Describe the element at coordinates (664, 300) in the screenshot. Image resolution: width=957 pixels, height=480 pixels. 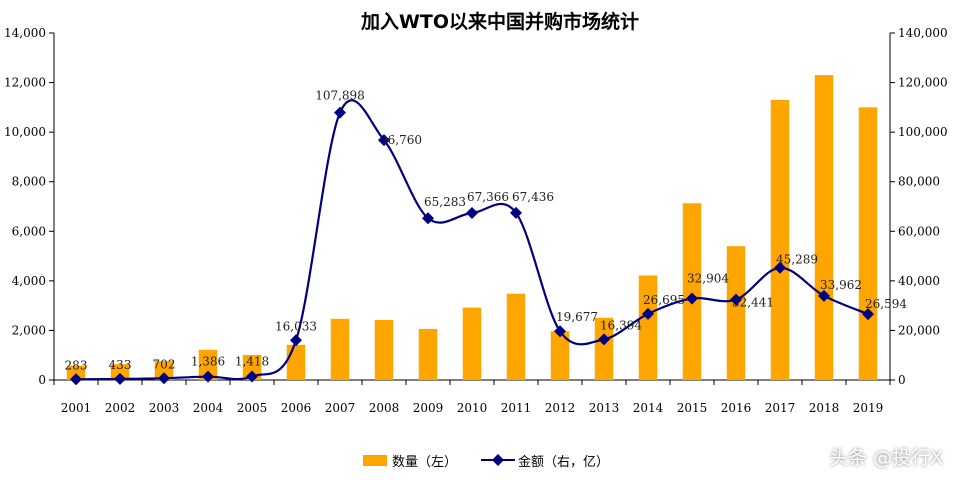
I see `data-label: 26,695` at that location.